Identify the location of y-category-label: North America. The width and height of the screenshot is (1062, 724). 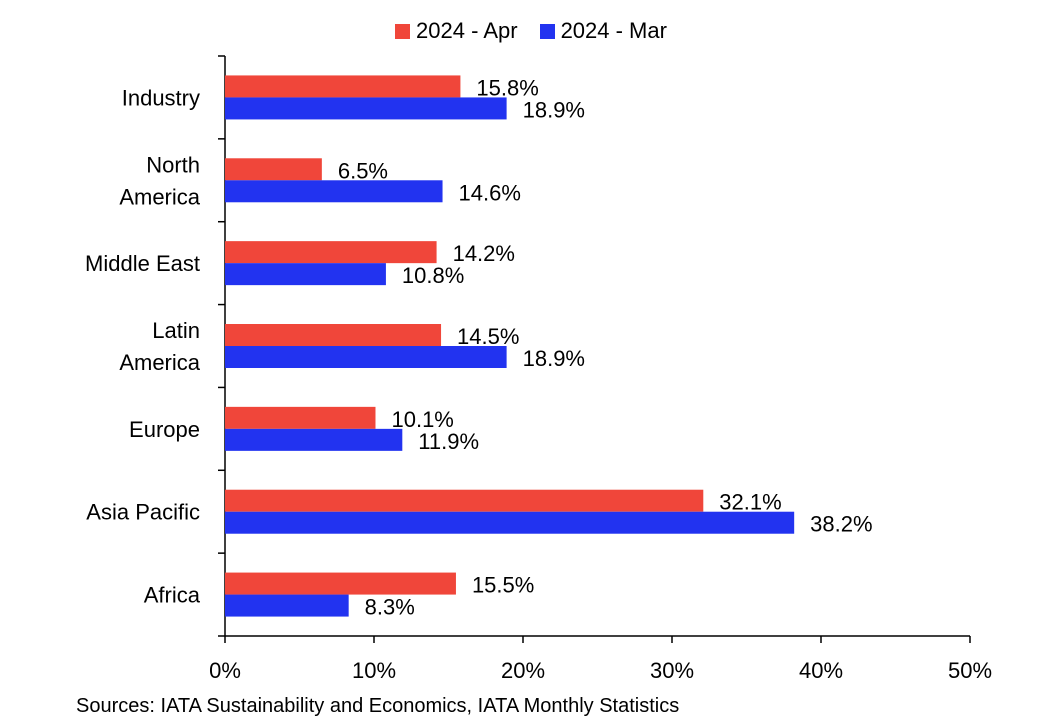
(159, 180).